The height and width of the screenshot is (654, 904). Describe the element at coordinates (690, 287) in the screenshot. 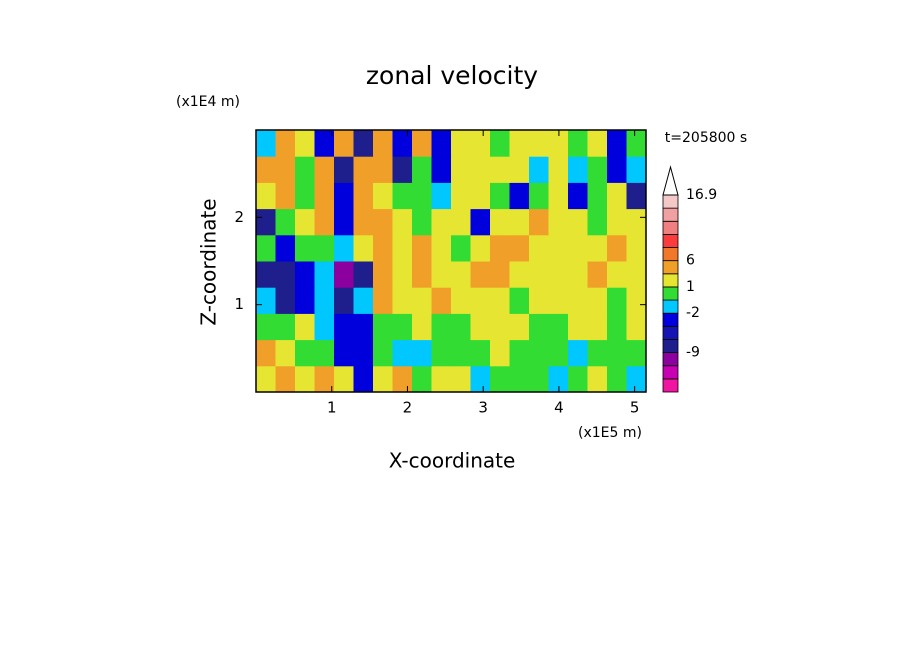

I see `colorbar-label: 1` at that location.